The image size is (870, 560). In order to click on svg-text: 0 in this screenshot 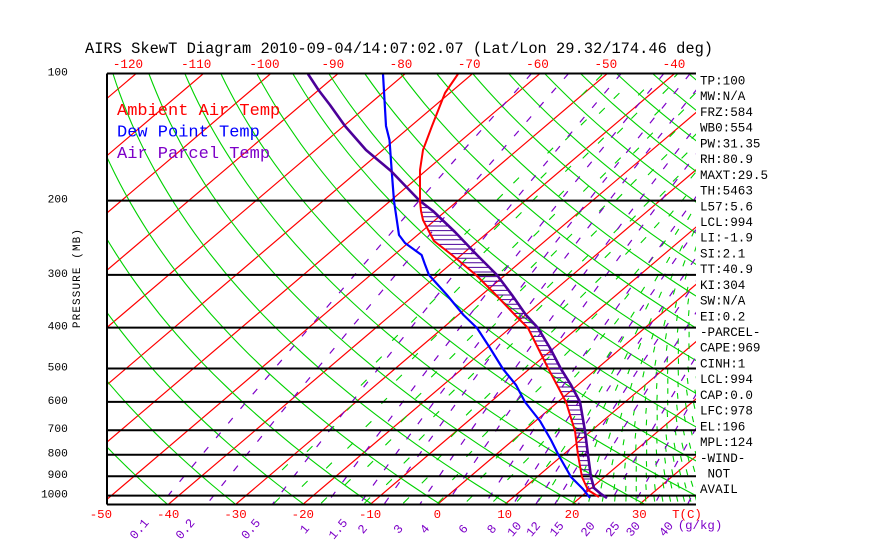, I will do `click(437, 515)`.